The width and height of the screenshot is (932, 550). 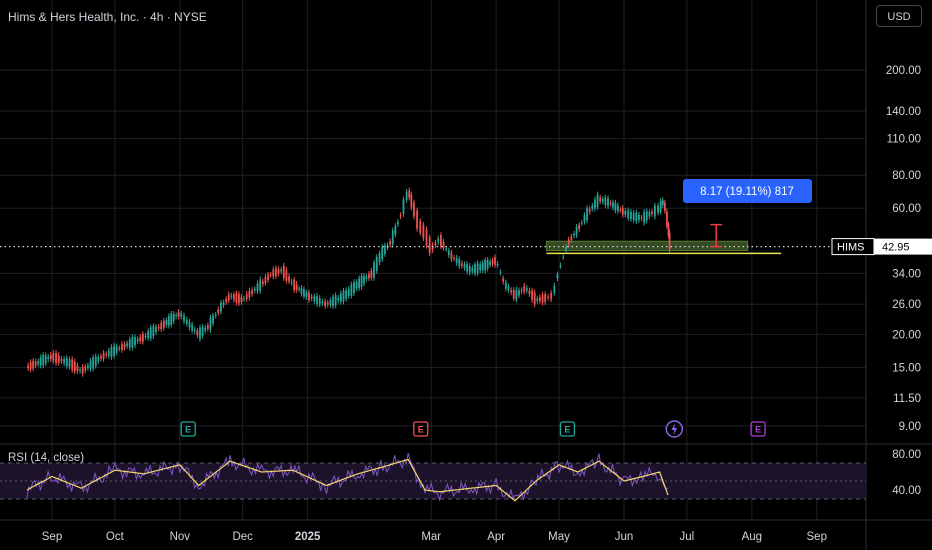 I want to click on earnings-marker-may-box, so click(x=567, y=429).